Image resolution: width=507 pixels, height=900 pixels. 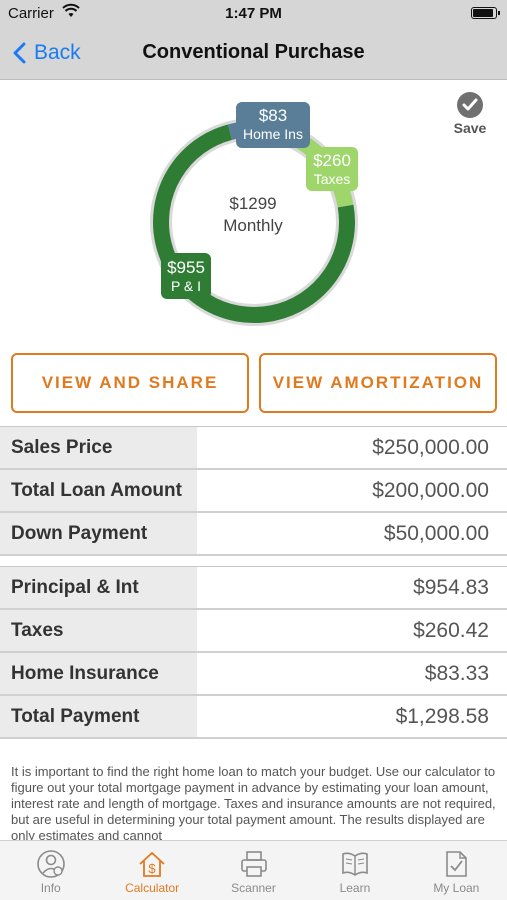 What do you see at coordinates (470, 128) in the screenshot?
I see `save-label: Save` at bounding box center [470, 128].